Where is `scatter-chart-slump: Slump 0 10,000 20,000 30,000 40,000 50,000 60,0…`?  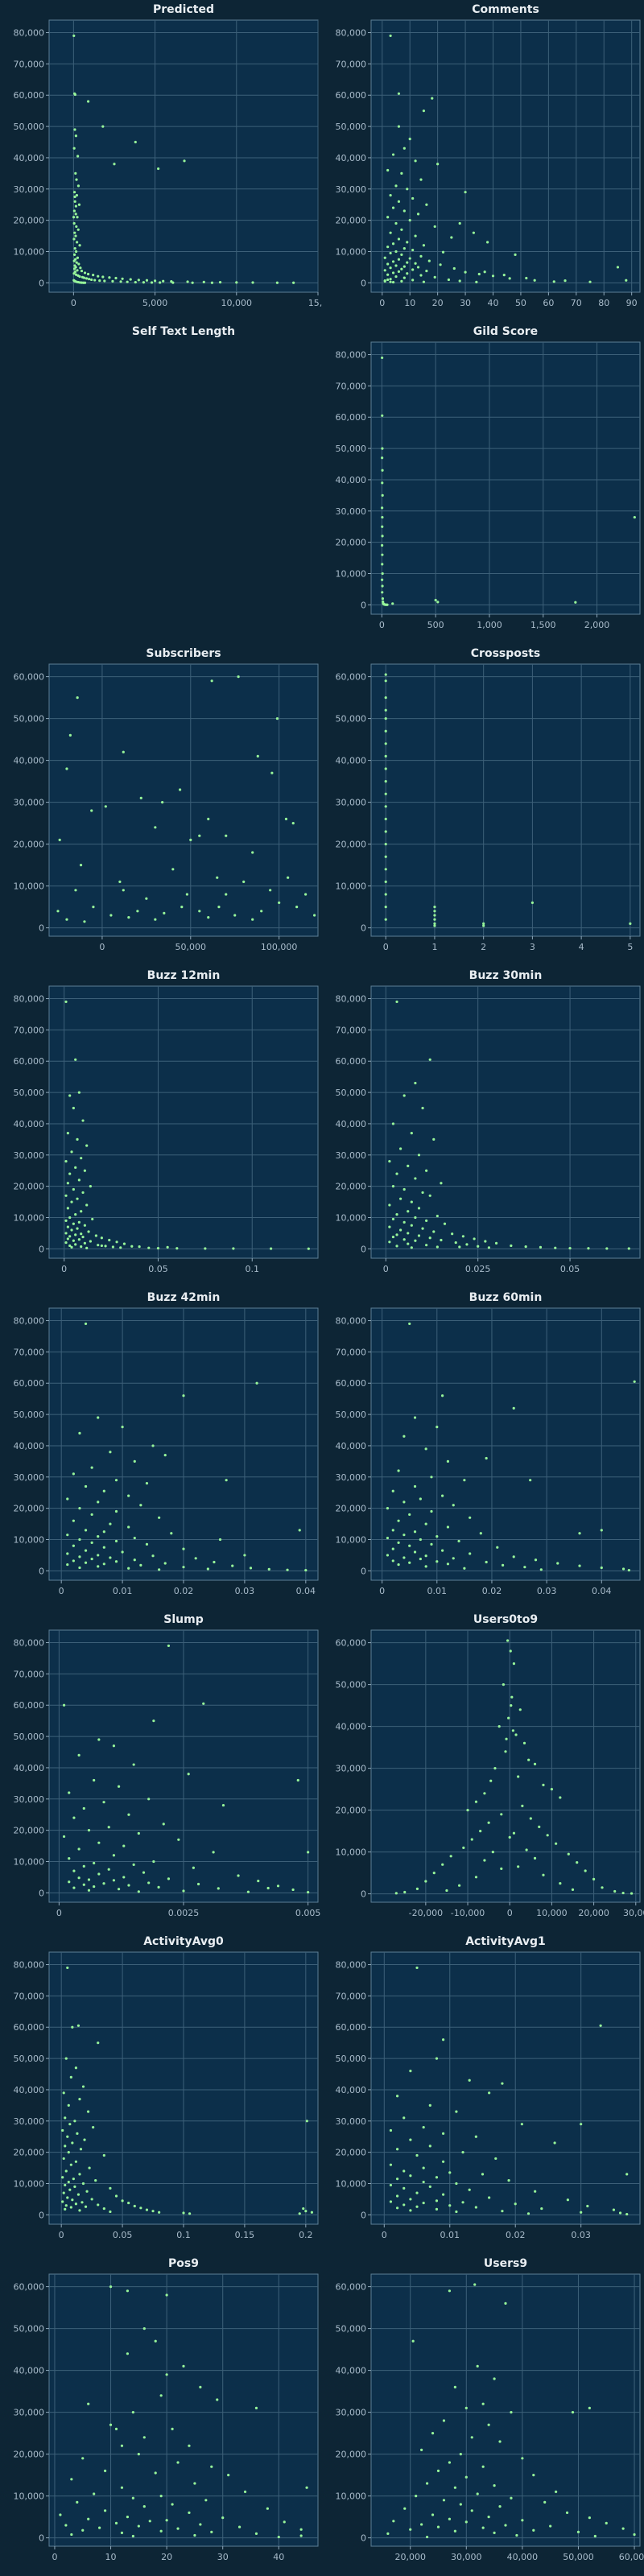
scatter-chart-slump: Slump 0 10,000 20,000 30,000 40,000 50,000 60,0… is located at coordinates (167, 1766).